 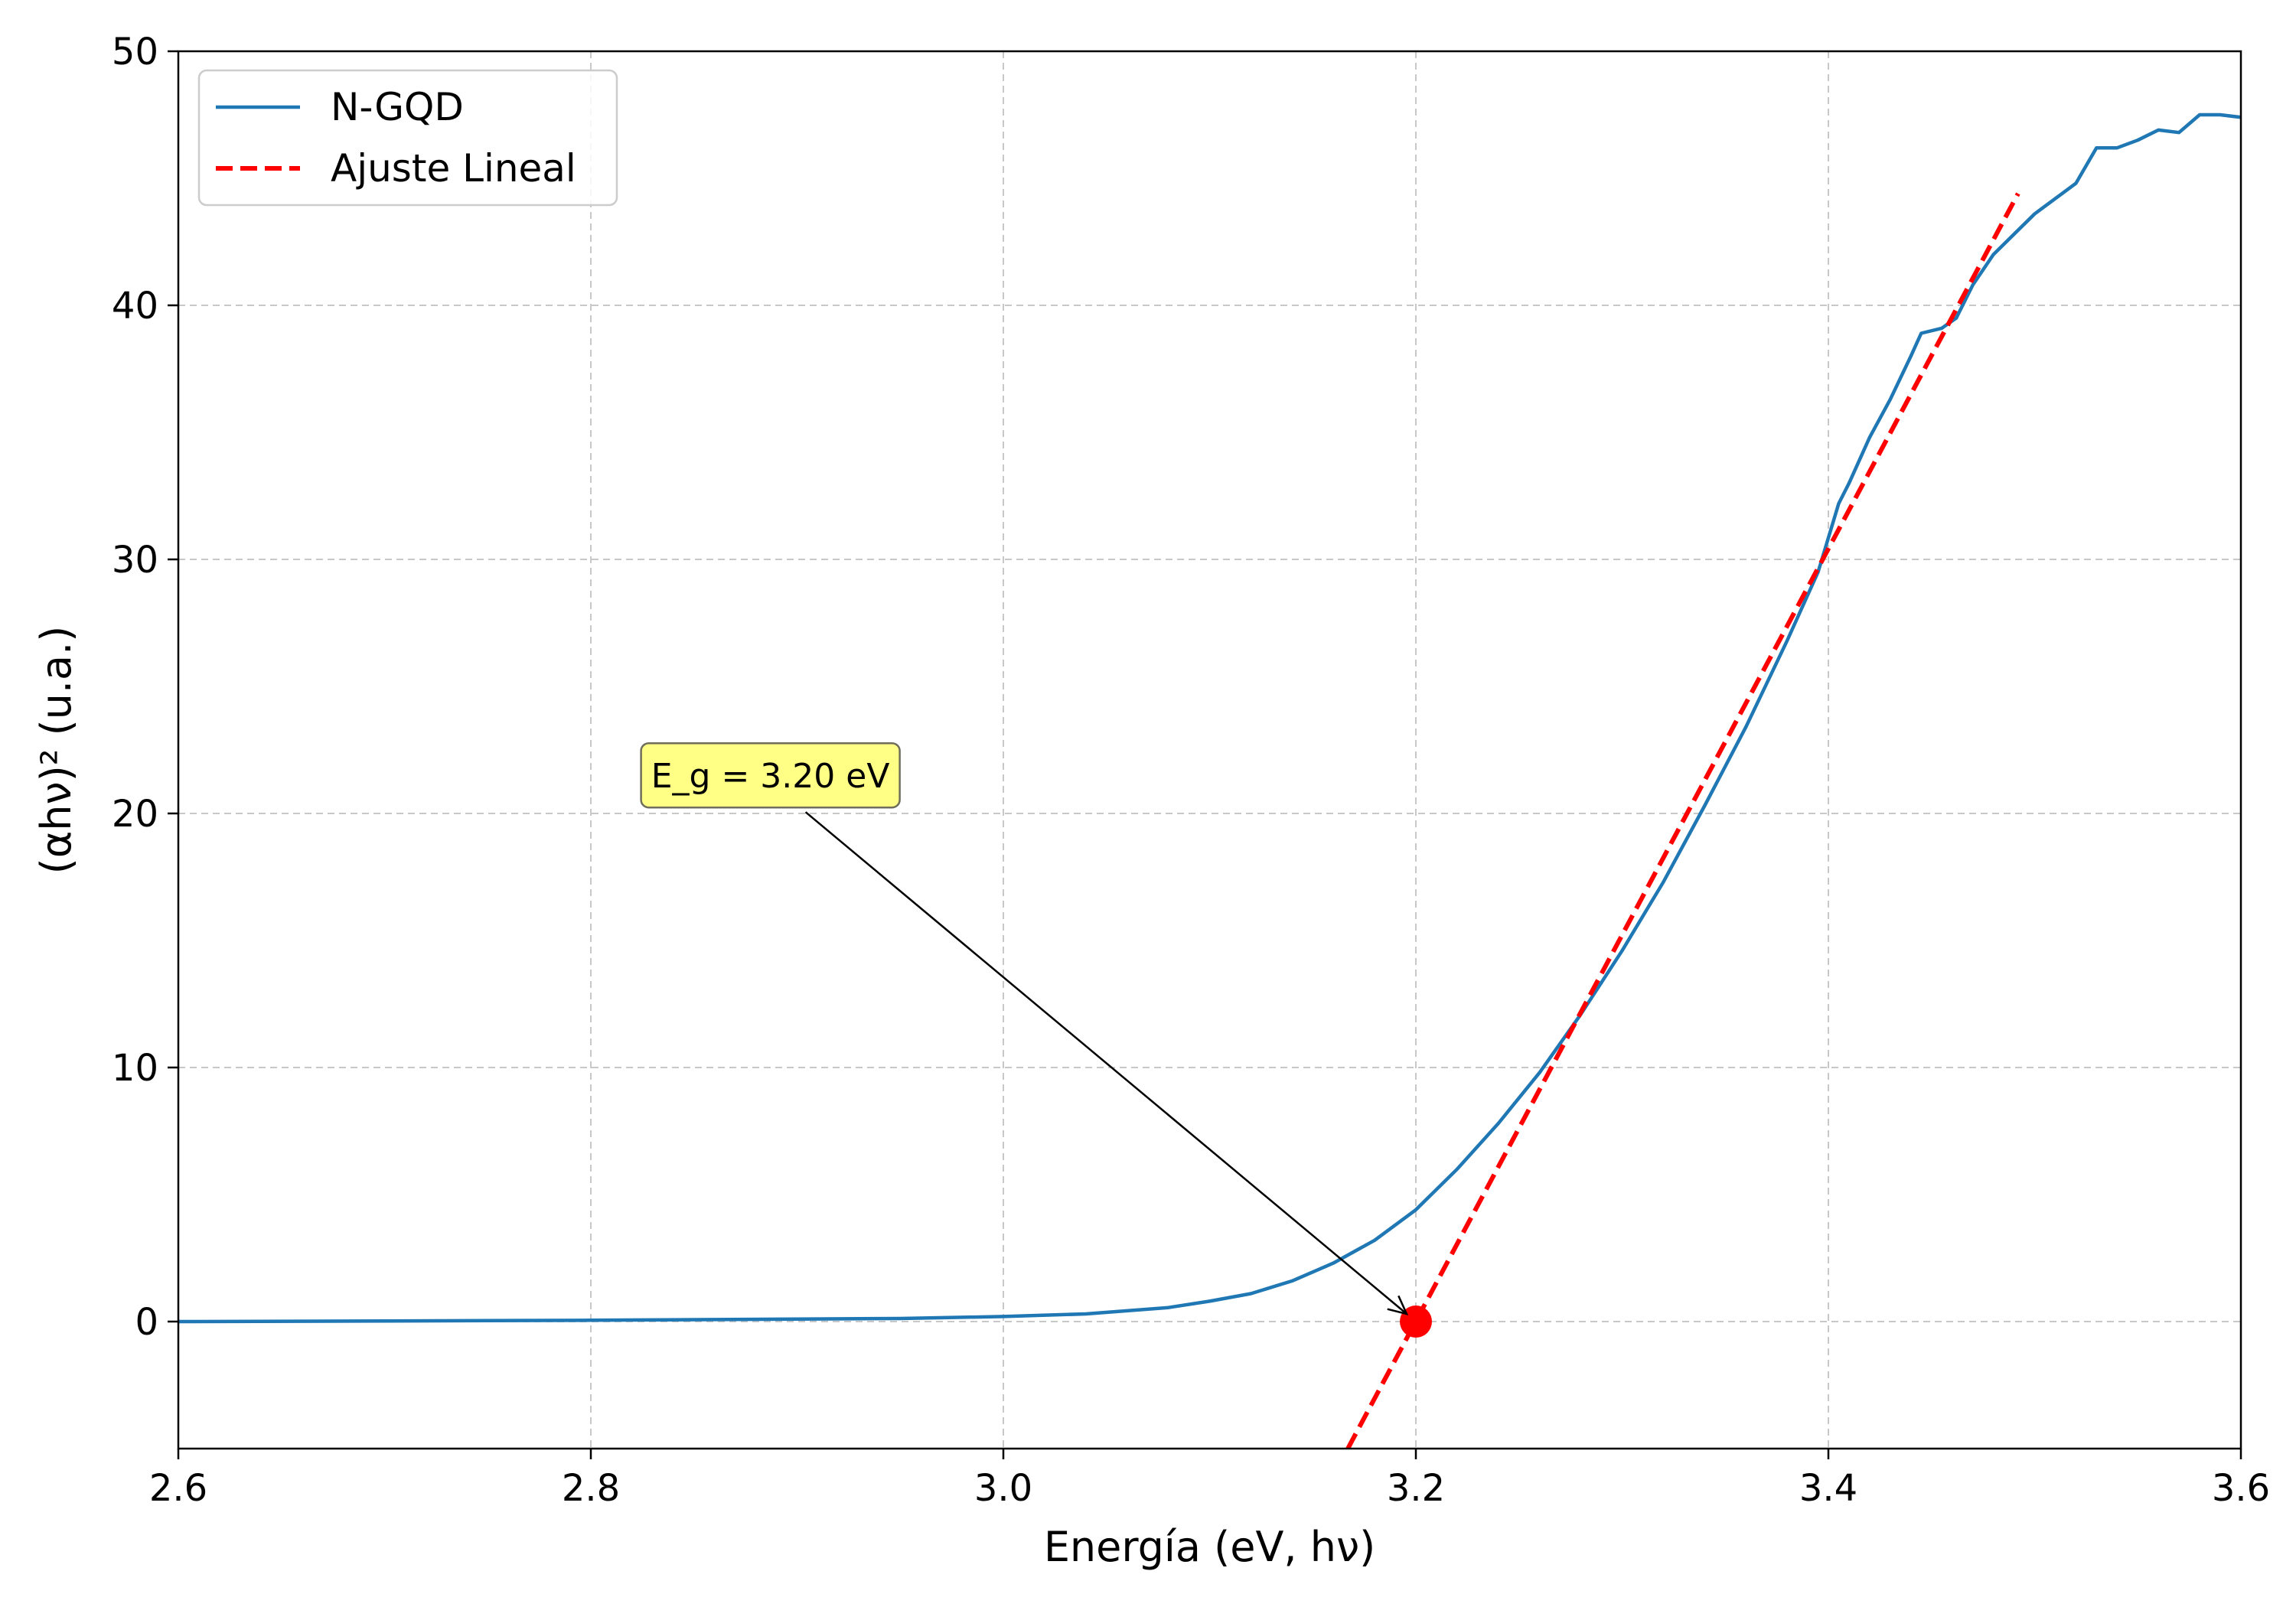 I want to click on annotation-box, so click(x=770, y=775).